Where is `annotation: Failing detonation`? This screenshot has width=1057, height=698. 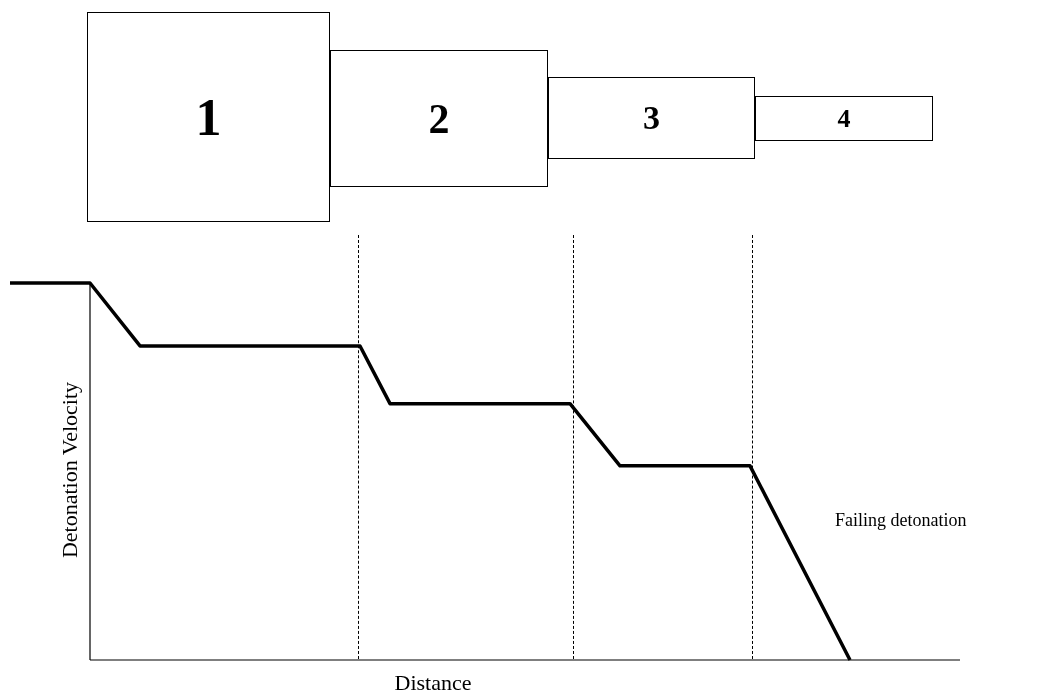
annotation: Failing detonation is located at coordinates (901, 520).